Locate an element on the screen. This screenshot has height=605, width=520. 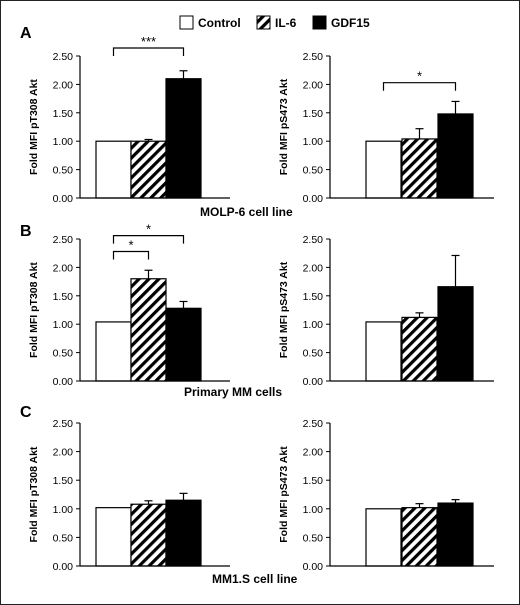
caption-mm1s: MM1.S cell line is located at coordinates (255, 579).